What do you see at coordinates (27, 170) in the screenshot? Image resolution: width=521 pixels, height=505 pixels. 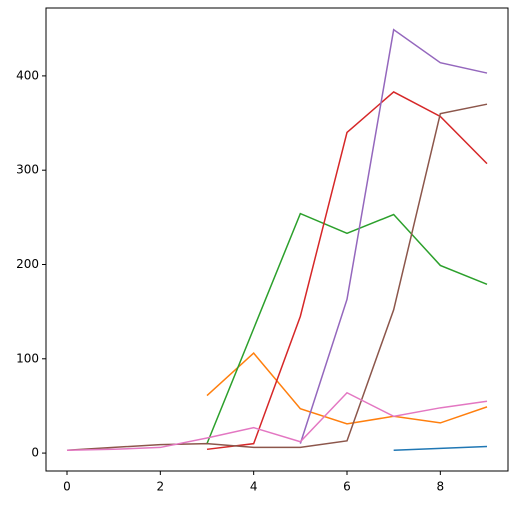 I see `y-tick-label: 300` at bounding box center [27, 170].